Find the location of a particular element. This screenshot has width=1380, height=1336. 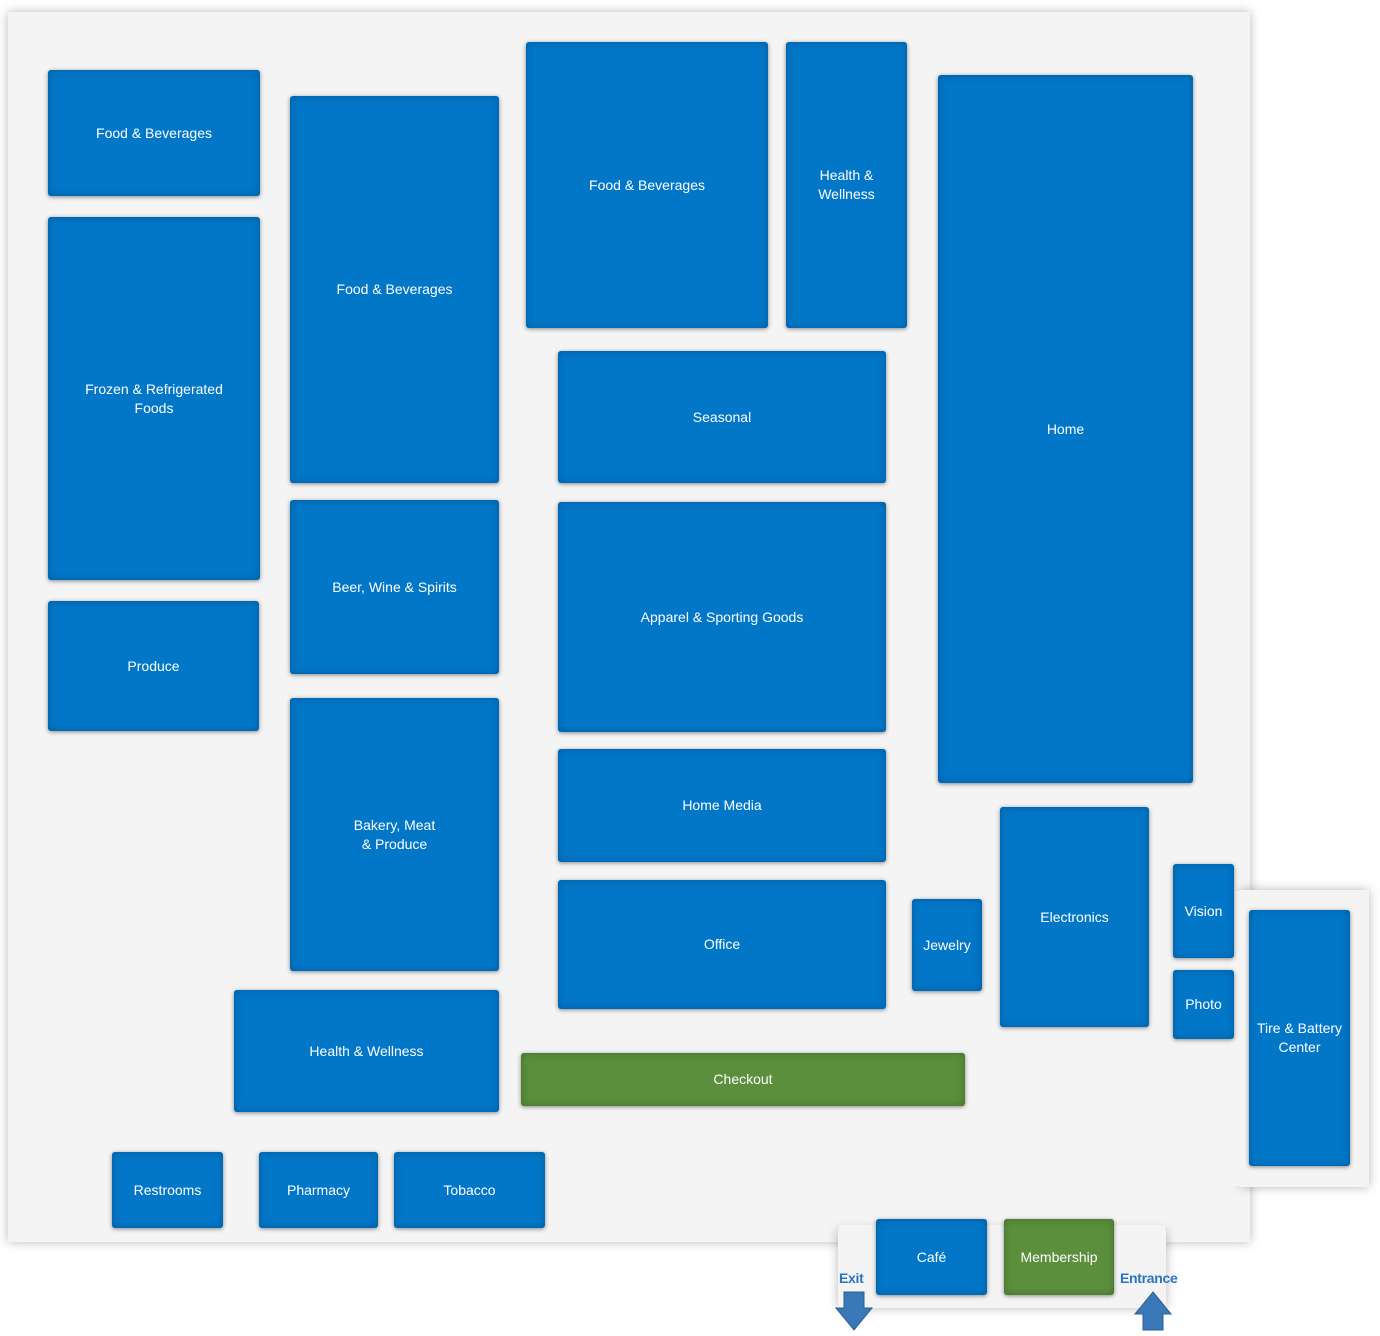

membership-desk: Membership is located at coordinates (1059, 1257).